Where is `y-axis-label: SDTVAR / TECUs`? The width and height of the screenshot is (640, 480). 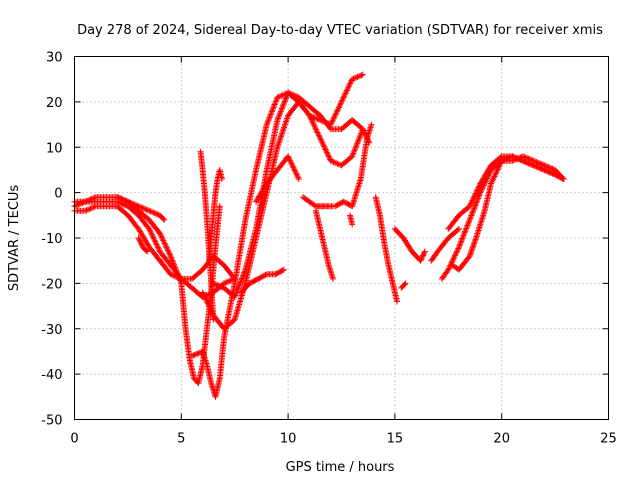 y-axis-label: SDTVAR / TECUs is located at coordinates (14, 238).